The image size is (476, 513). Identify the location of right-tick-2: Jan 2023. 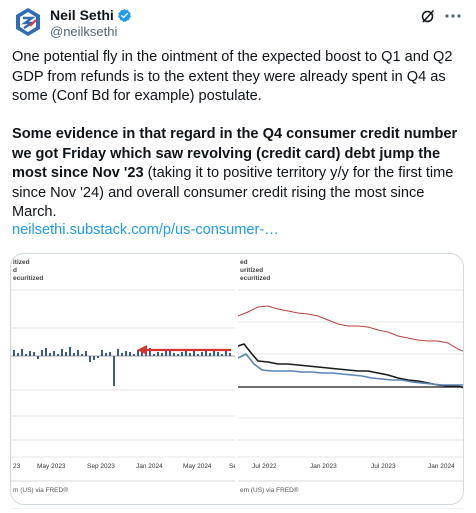
(323, 466).